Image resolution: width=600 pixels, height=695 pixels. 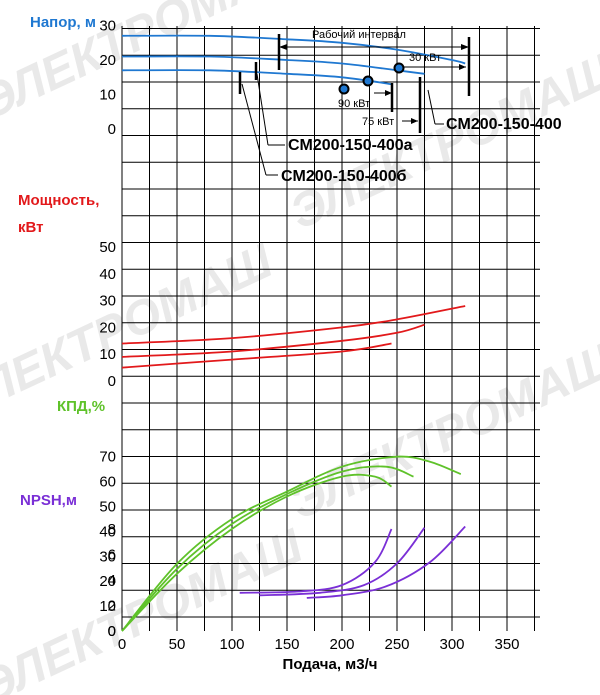 I want to click on x-tick-label: 50, so click(x=177, y=644).